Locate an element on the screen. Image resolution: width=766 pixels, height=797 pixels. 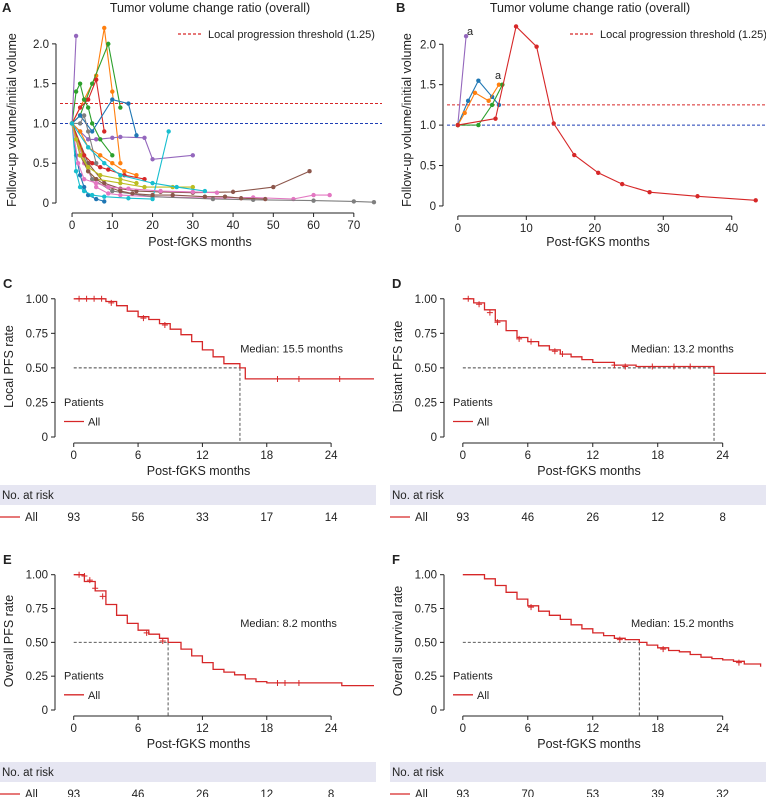
risk-value: 70 is located at coordinates (527, 793).